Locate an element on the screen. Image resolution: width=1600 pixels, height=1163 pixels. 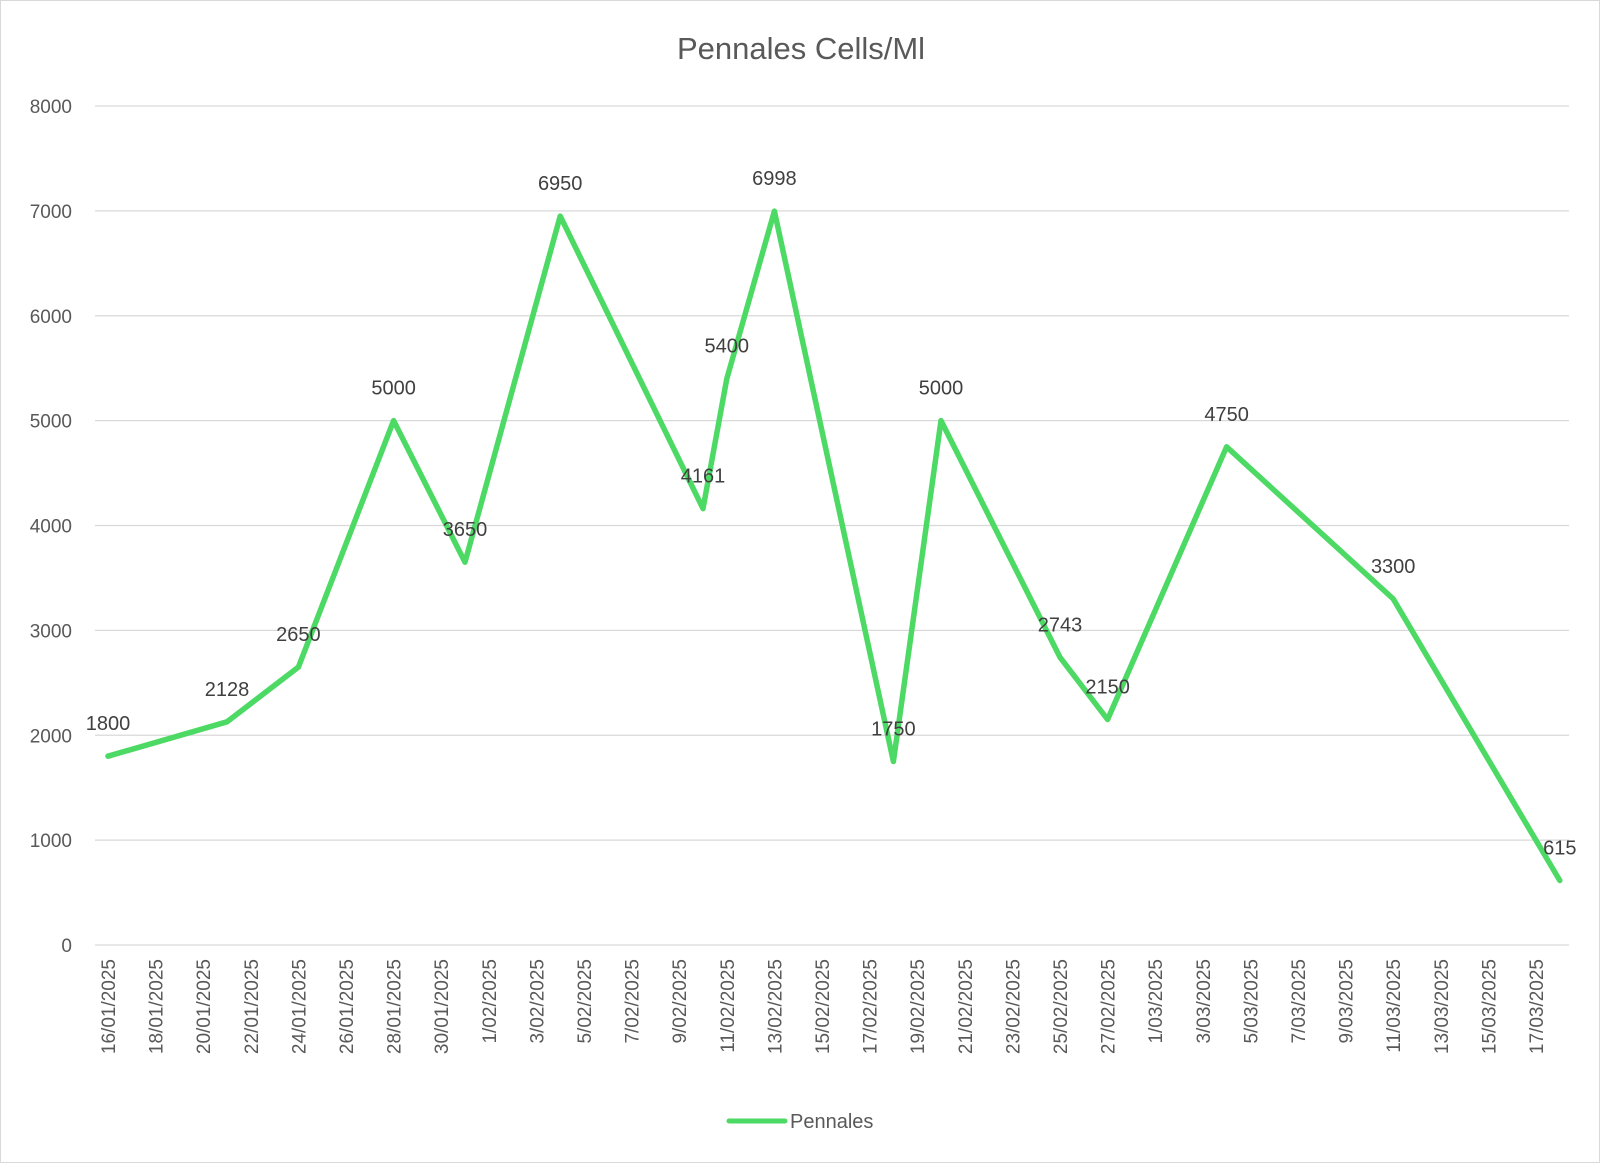
x-tick-label: 23/02/2025 is located at coordinates (1013, 1006).